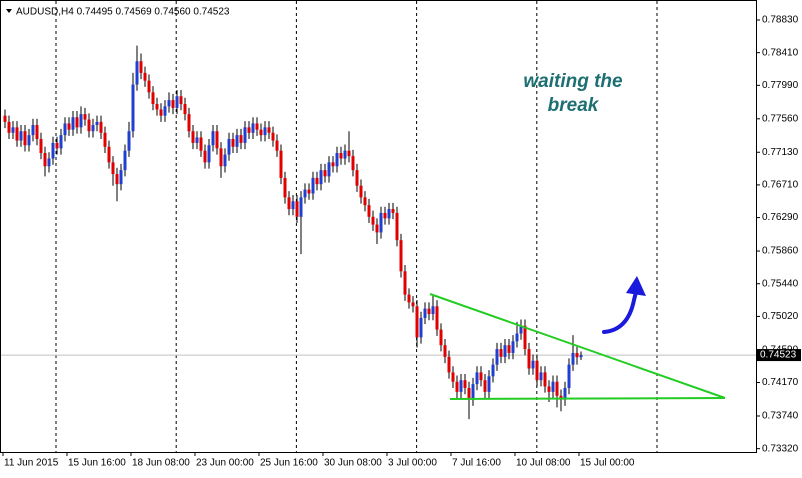 This screenshot has width=802, height=478. What do you see at coordinates (543, 463) in the screenshot?
I see `x-tick-label: 10 Jul 08:00` at bounding box center [543, 463].